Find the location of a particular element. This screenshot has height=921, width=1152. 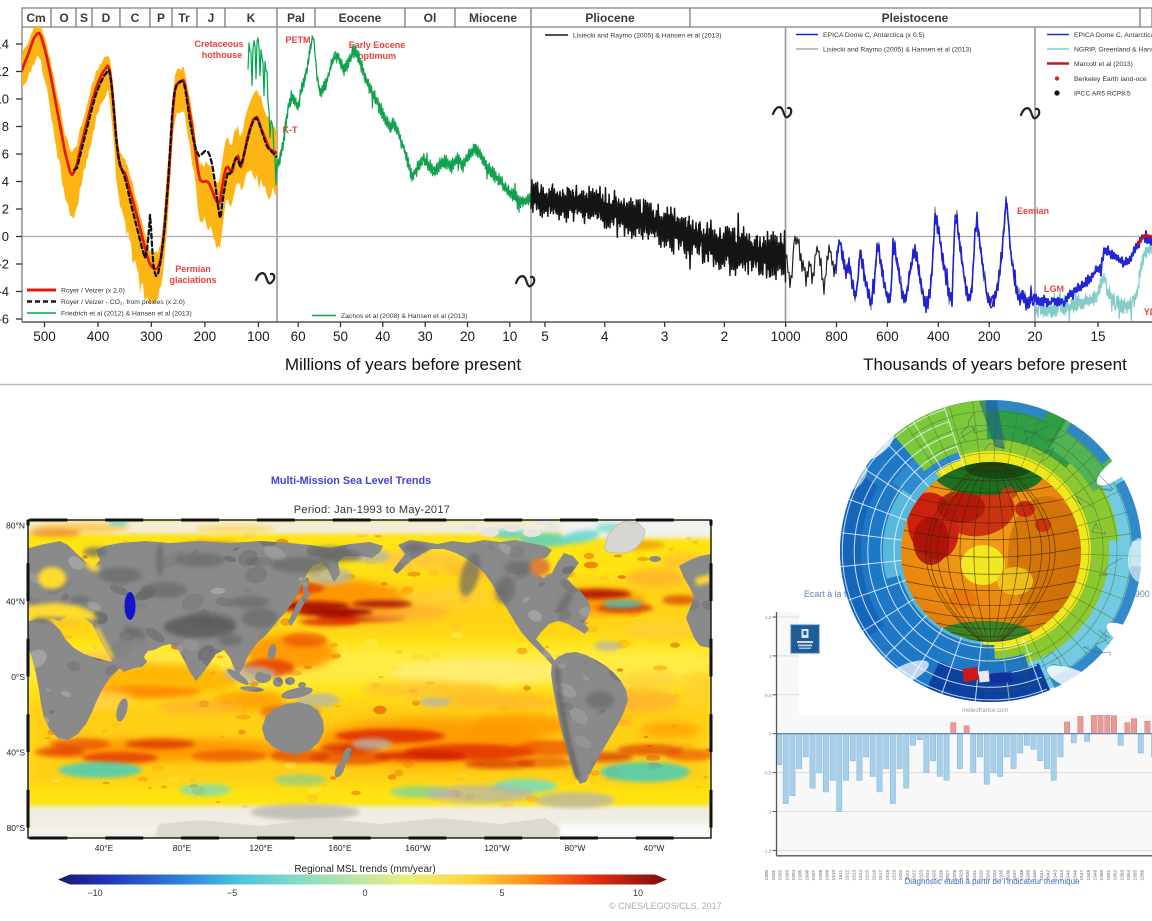

svg-text: 1936 is located at coordinates (1008, 874).